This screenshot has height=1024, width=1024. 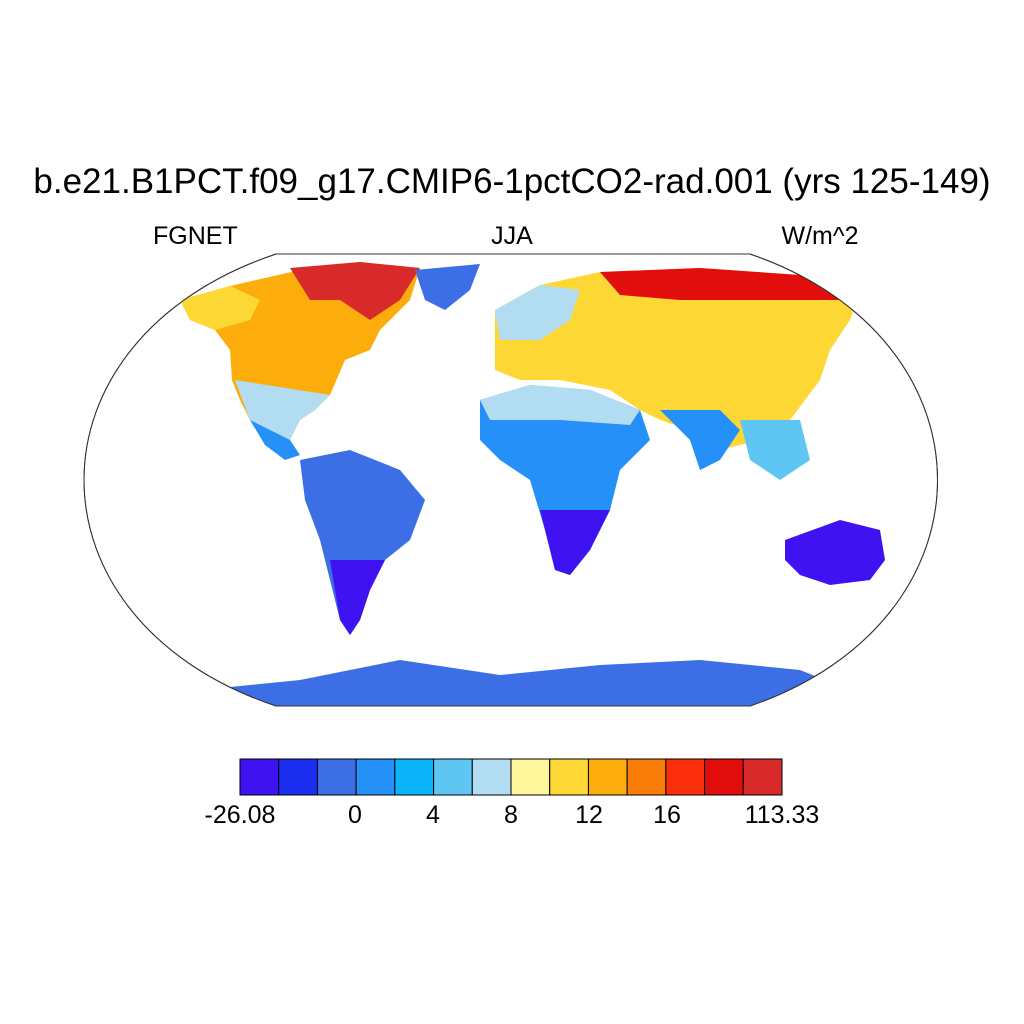 What do you see at coordinates (447, 287) in the screenshot?
I see `greenland` at bounding box center [447, 287].